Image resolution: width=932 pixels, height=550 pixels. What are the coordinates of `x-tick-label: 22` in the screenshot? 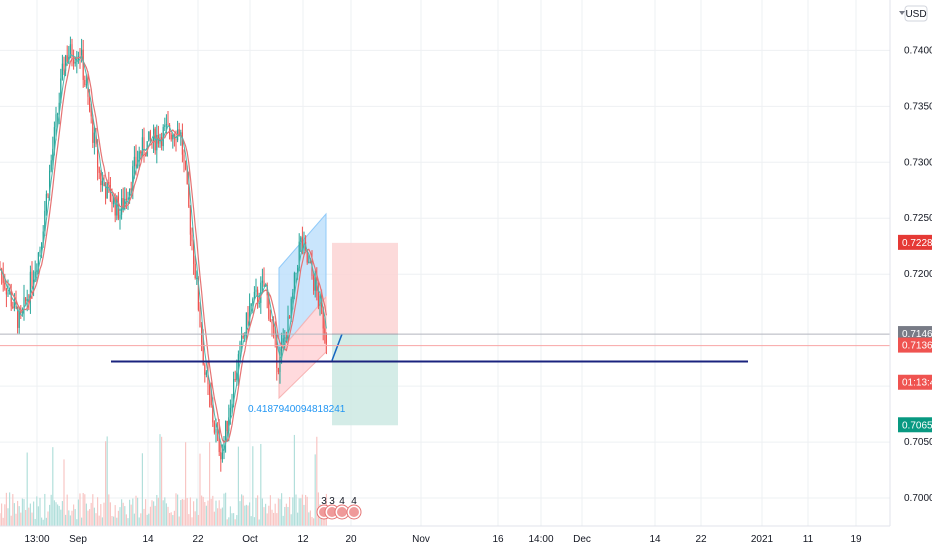 It's located at (198, 539).